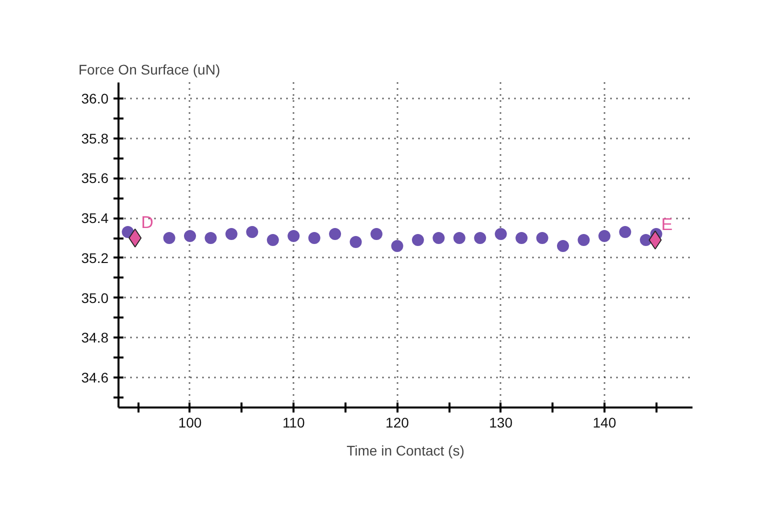 The image size is (762, 520). Describe the element at coordinates (147, 222) in the screenshot. I see `annotation: D` at that location.